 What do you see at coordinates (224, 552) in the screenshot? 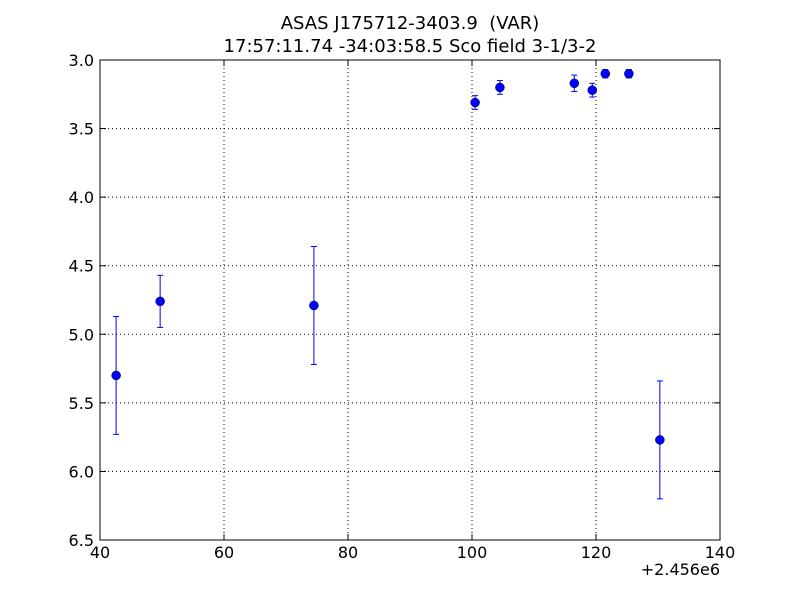
I see `x-tick-label: 60` at bounding box center [224, 552].